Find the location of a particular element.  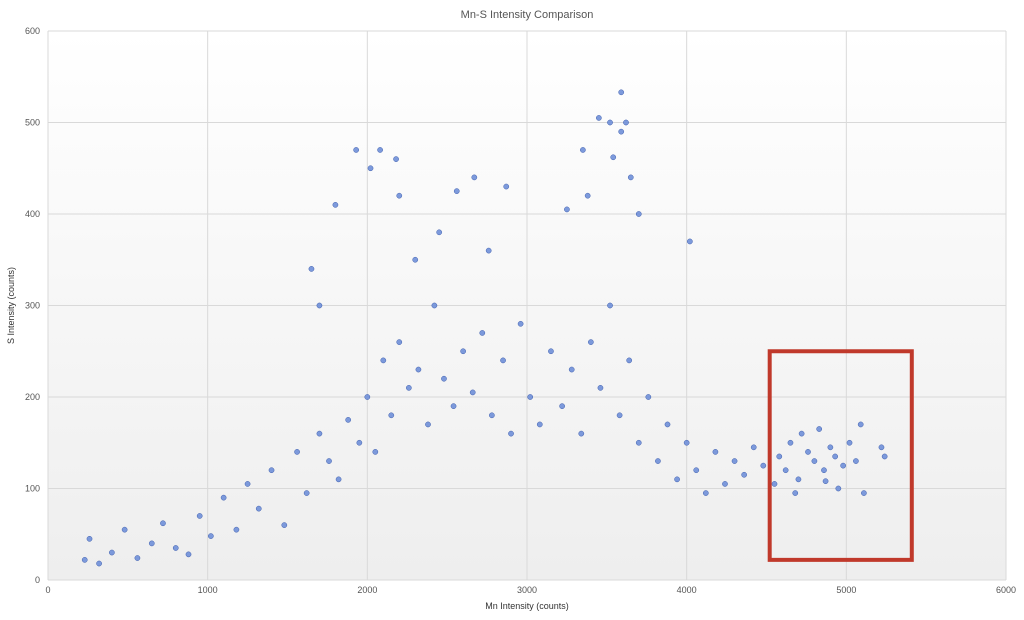

y-tick-label: 600 is located at coordinates (32, 31).